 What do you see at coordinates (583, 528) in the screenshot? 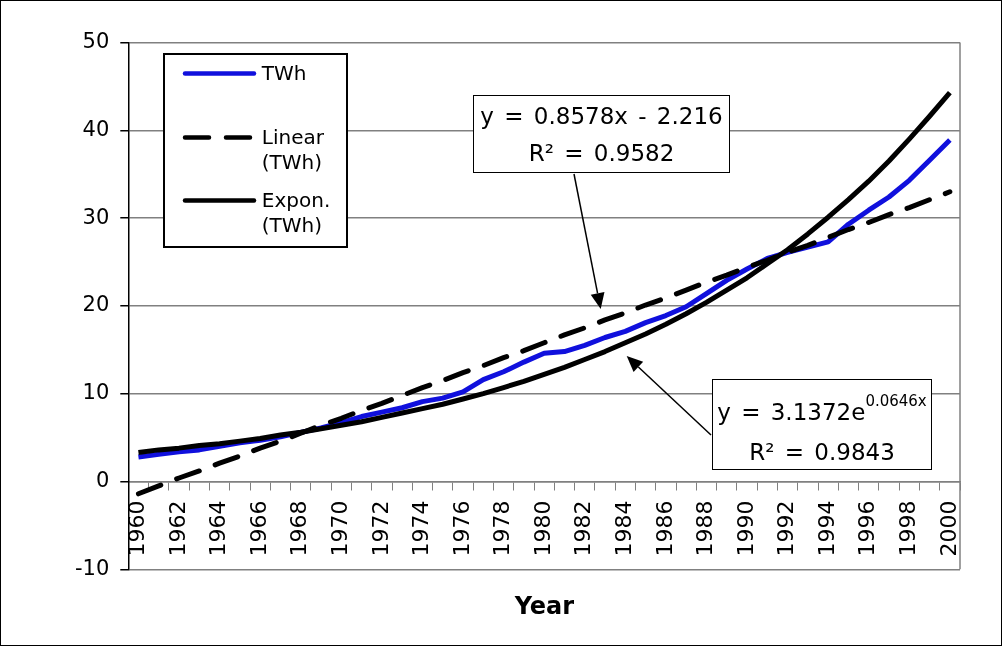
I see `x-tick-label: 1982` at bounding box center [583, 528].